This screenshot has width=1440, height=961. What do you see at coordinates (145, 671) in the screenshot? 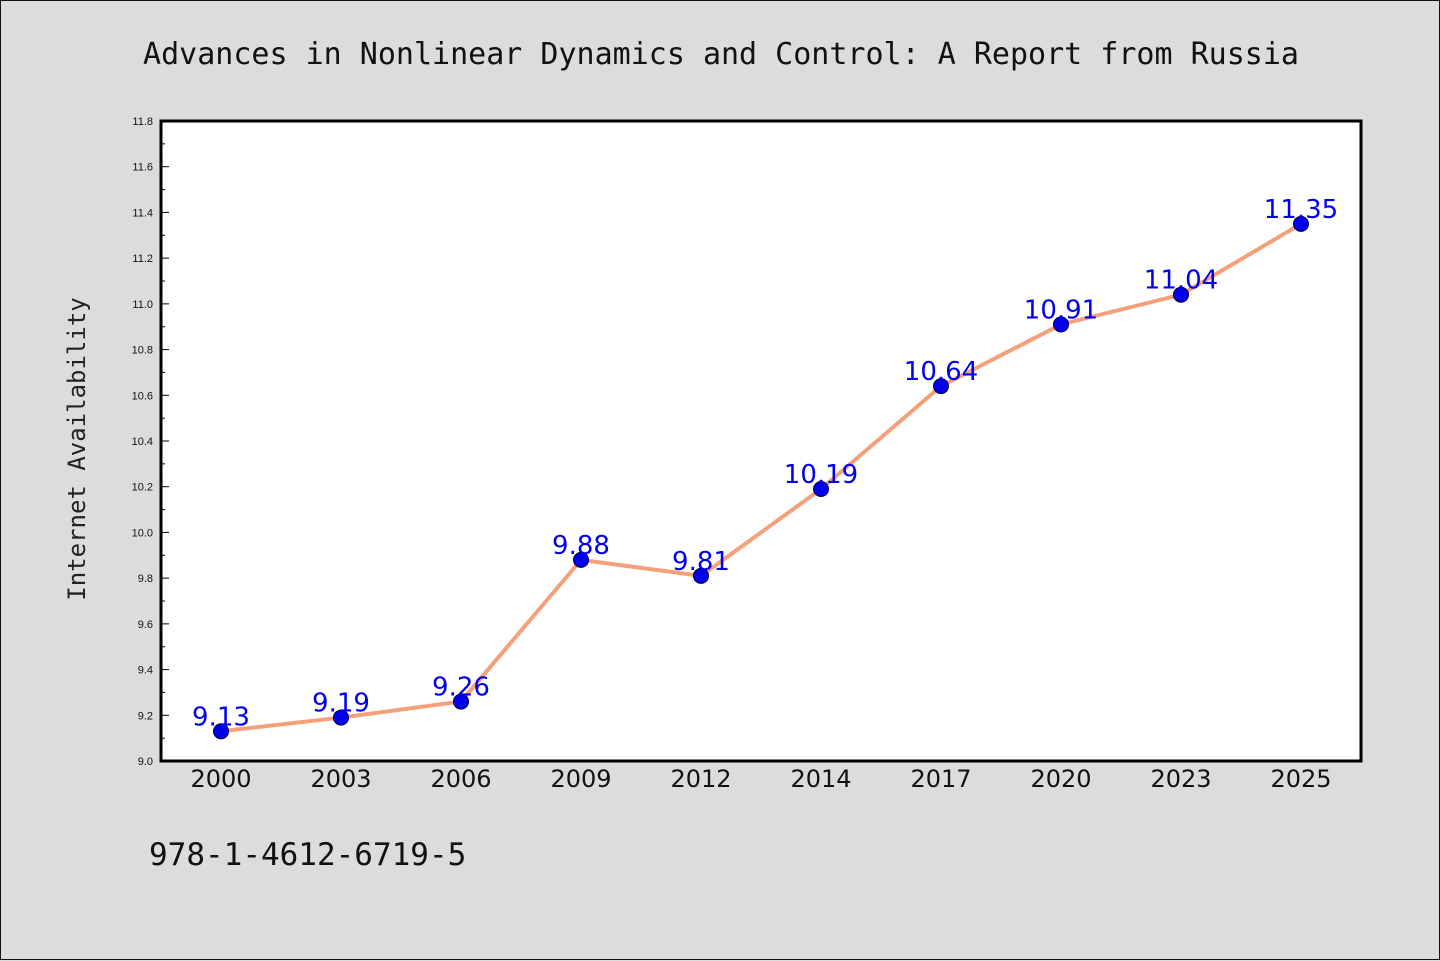
I see `y-tick-label: 9.4` at bounding box center [145, 671].